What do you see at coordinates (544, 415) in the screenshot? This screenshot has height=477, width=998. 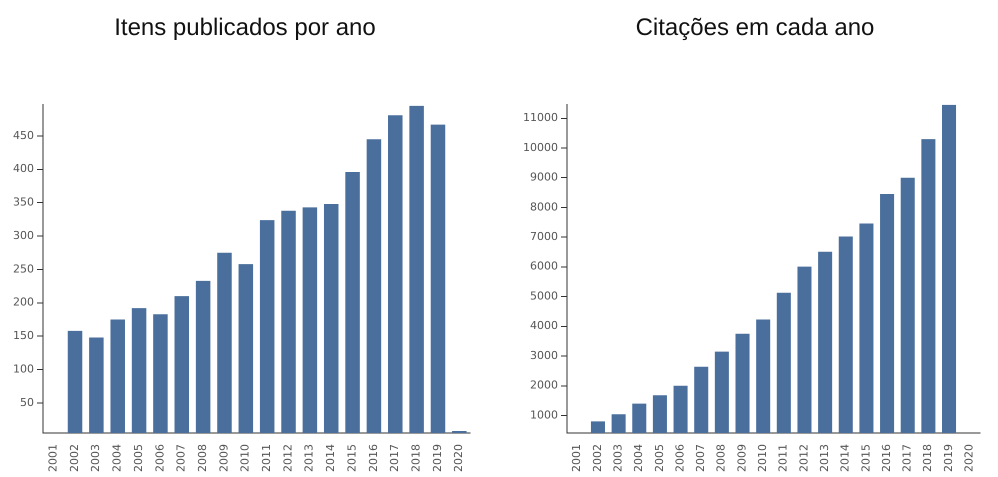 I see `y-tick-label: 1000` at bounding box center [544, 415].